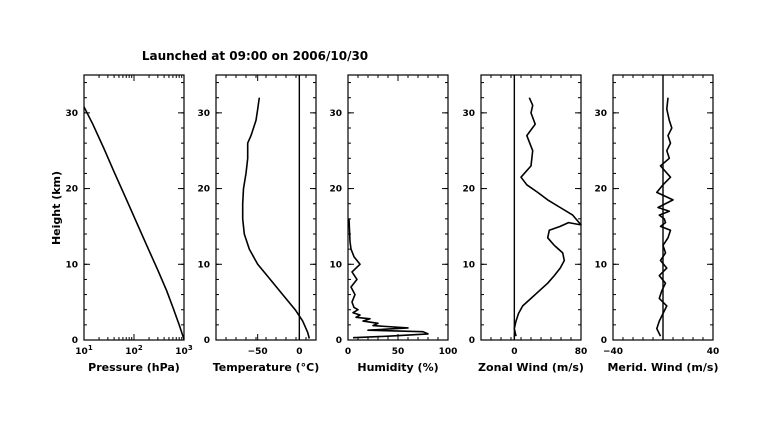 Image resolution: width=773 pixels, height=427 pixels. What do you see at coordinates (600, 114) in the screenshot?
I see `meridional-wind-y-tick-label: 30` at bounding box center [600, 114].